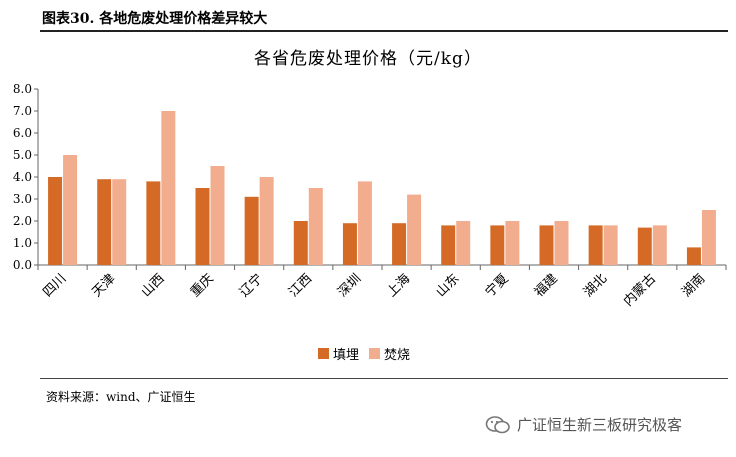 The image size is (736, 457). What do you see at coordinates (384, 378) in the screenshot?
I see `source-divider` at bounding box center [384, 378].